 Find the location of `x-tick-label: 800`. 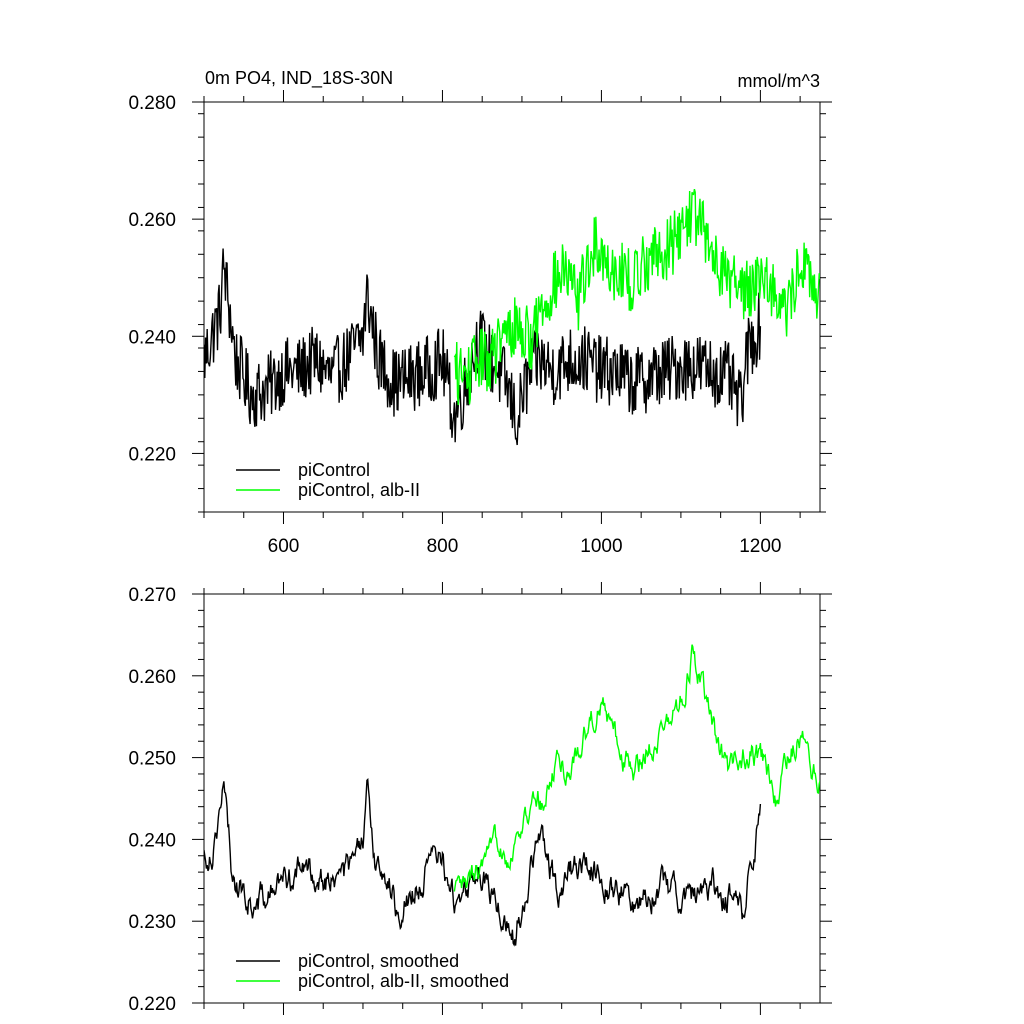

x-tick-label: 800 is located at coordinates (443, 546).